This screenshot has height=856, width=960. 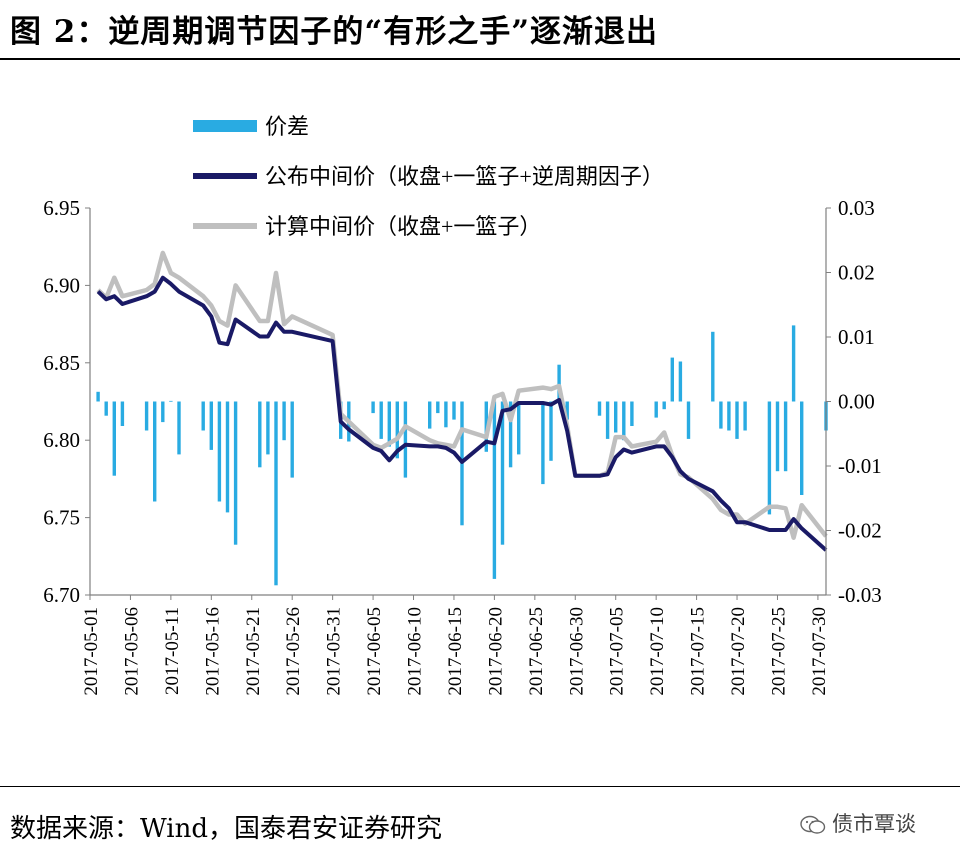 What do you see at coordinates (212, 651) in the screenshot?
I see `x-tick-label: 2017-05-16` at bounding box center [212, 651].